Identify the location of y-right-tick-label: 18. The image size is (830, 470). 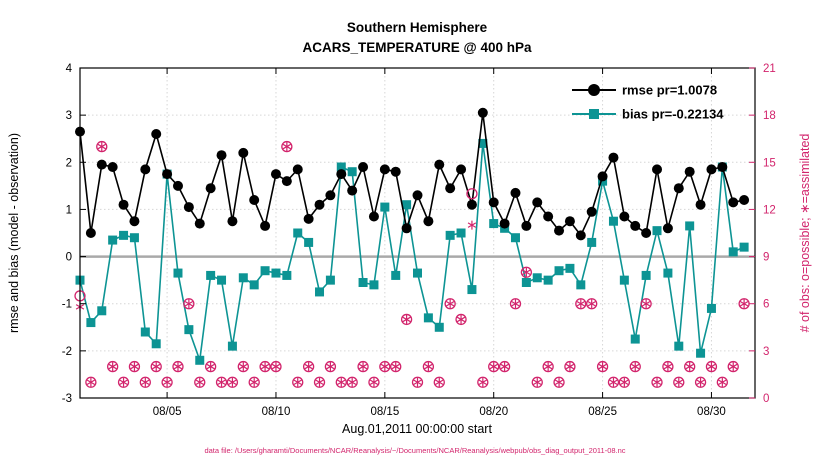
(769, 116).